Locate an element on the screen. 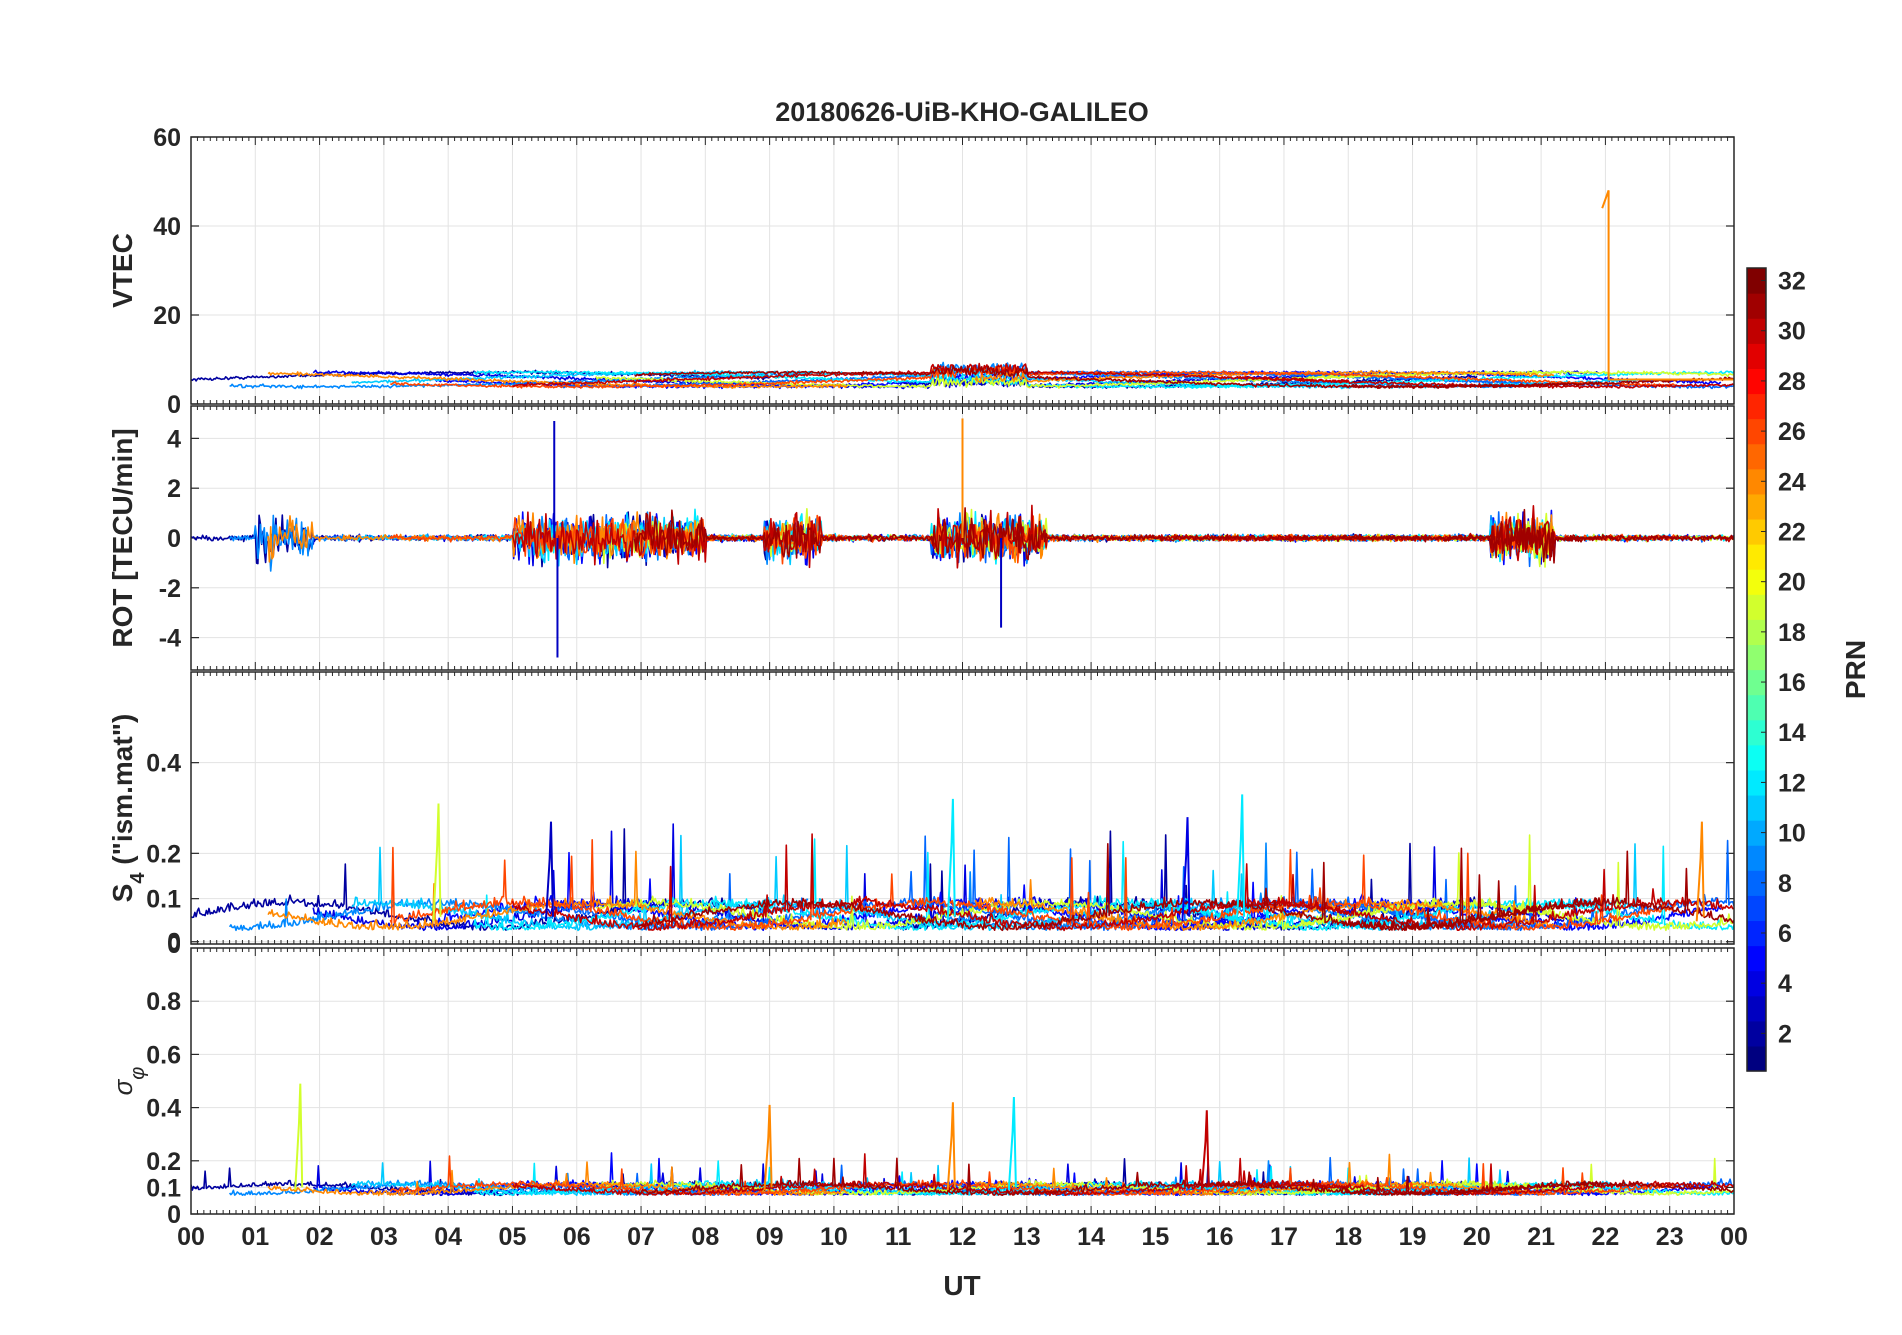 The width and height of the screenshot is (1902, 1335). panel-rot-ylabel: ROT [TECU/min] is located at coordinates (122, 537).